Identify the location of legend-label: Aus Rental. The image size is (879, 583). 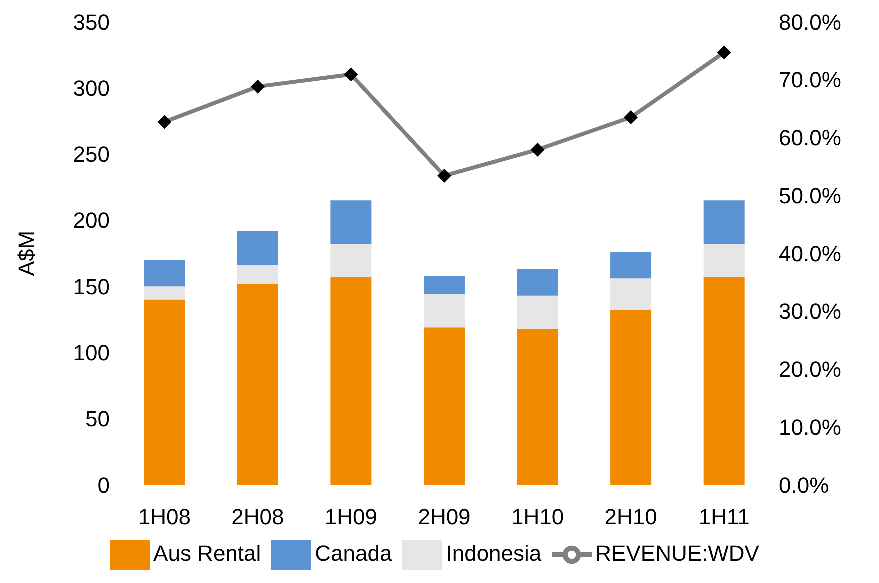
(208, 553).